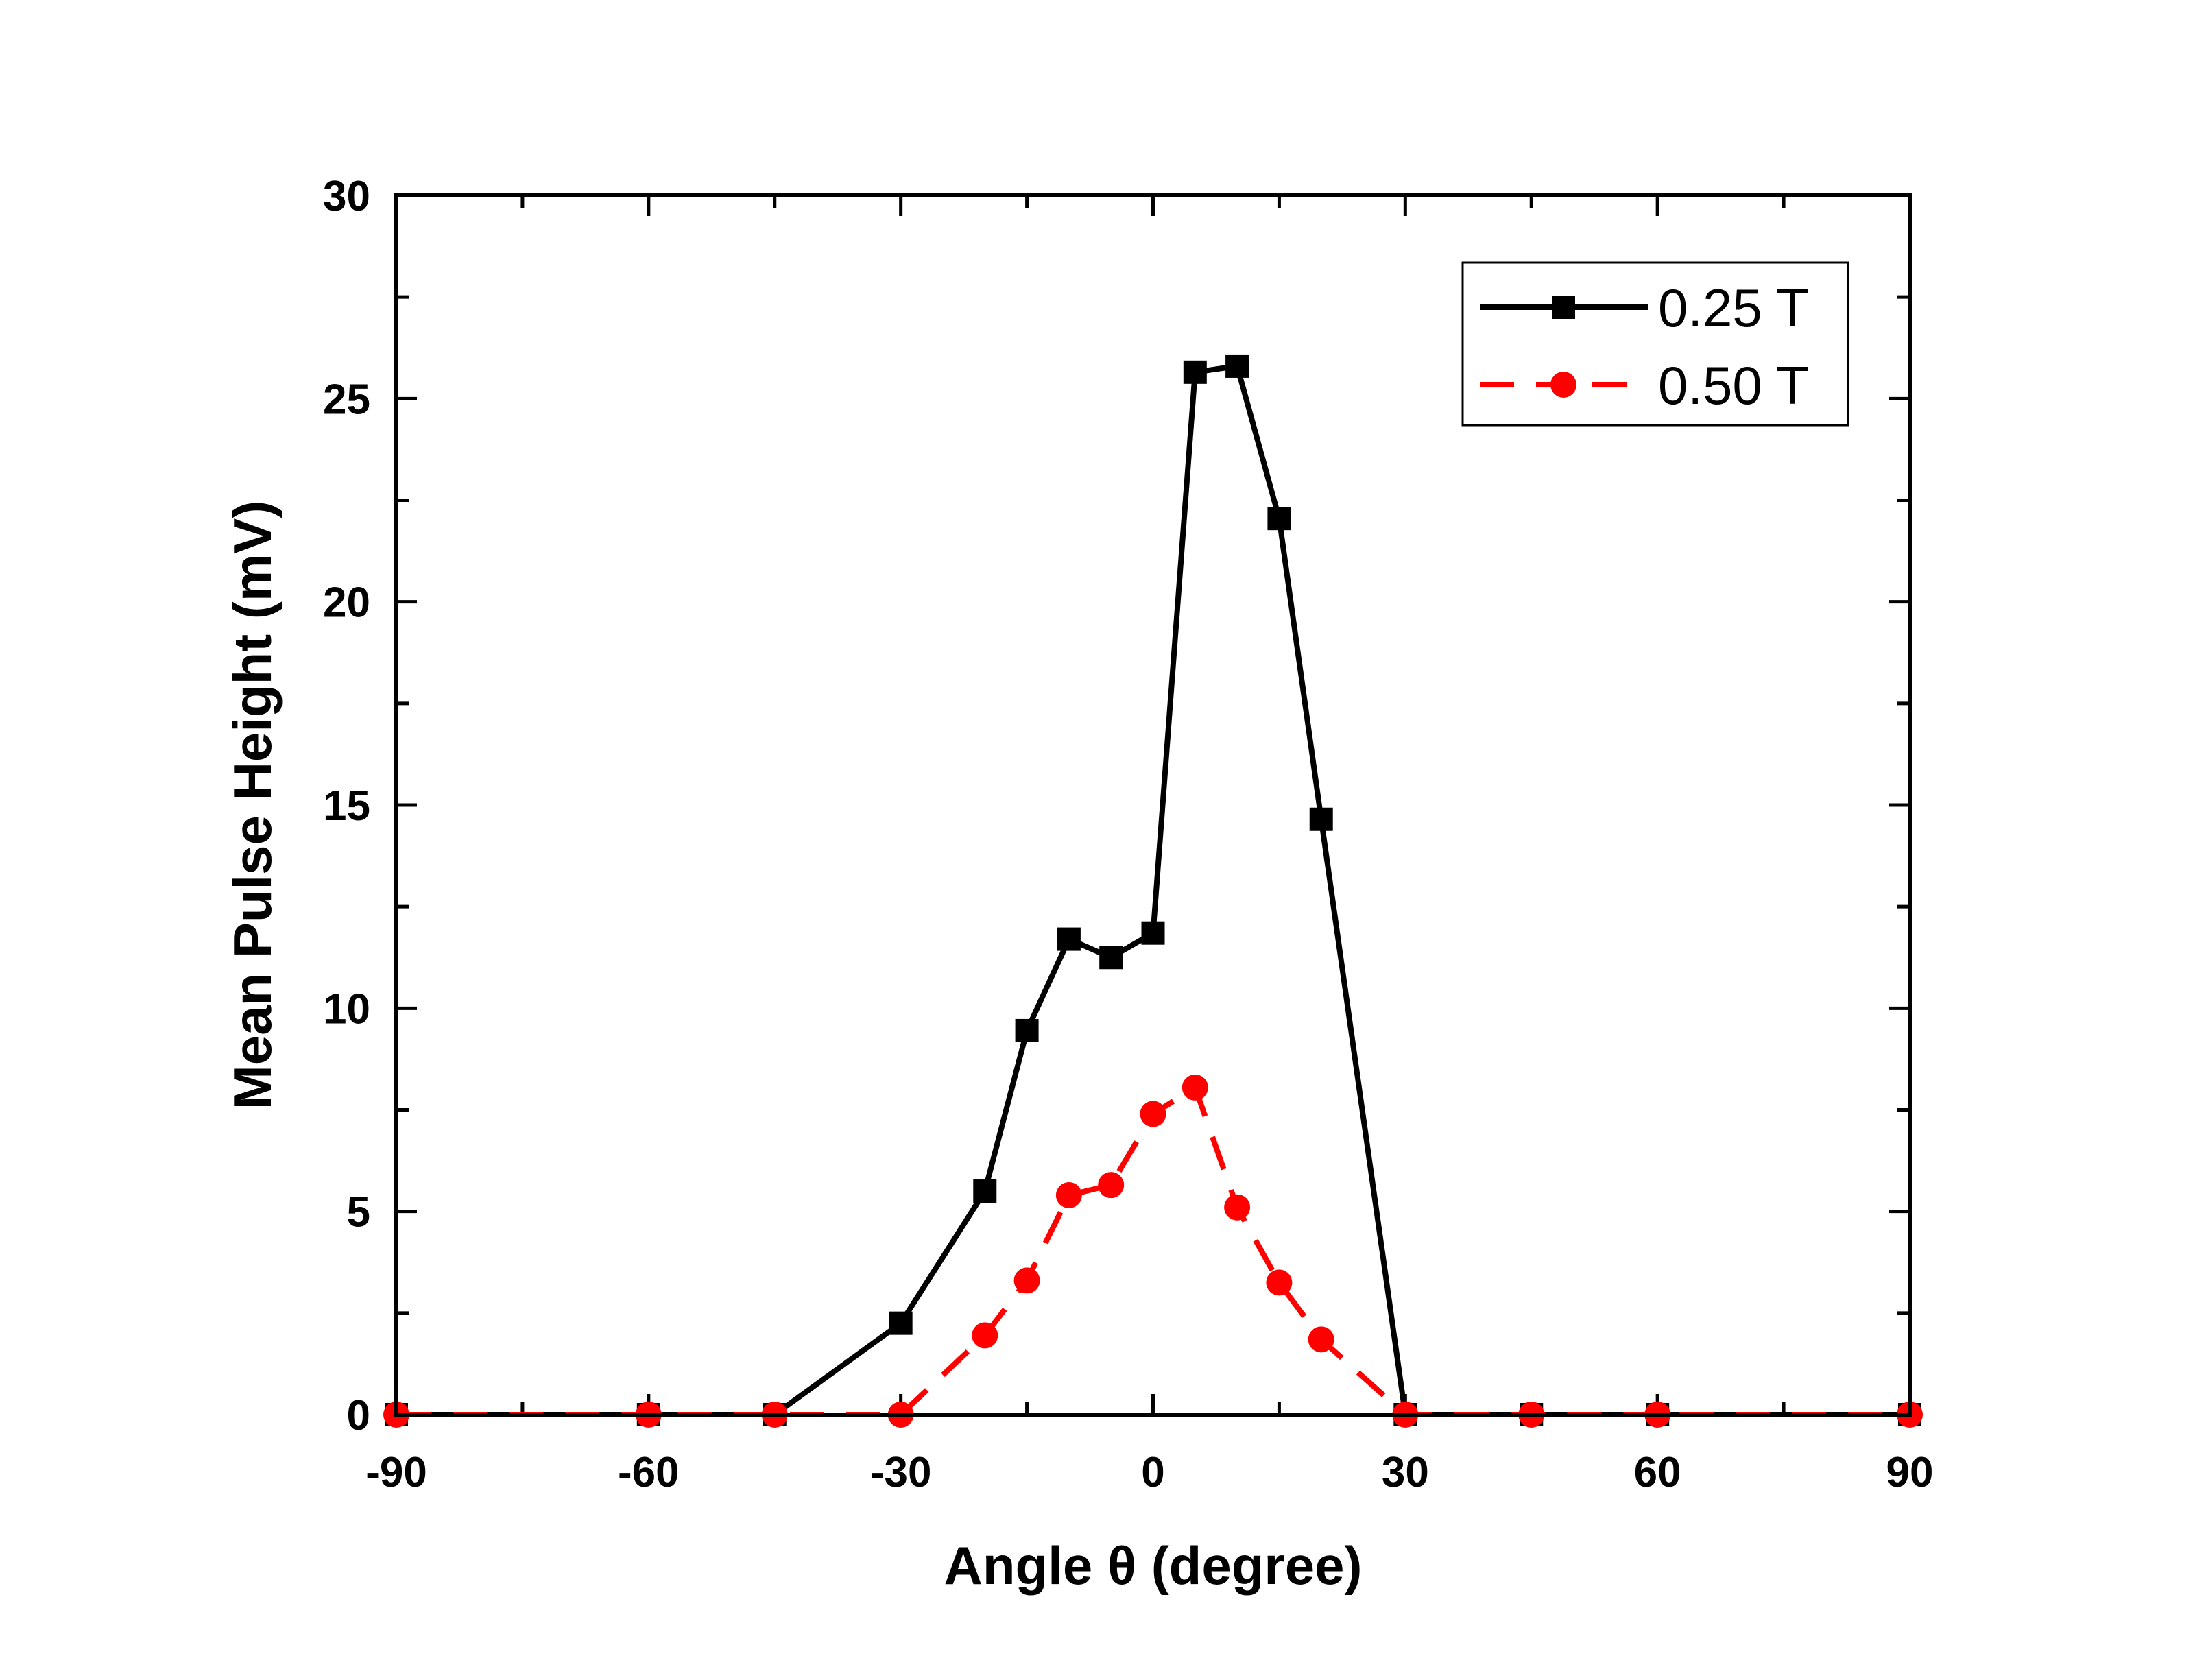  What do you see at coordinates (1153, 1565) in the screenshot?
I see `x-axis-title: Angle θ (degree)` at bounding box center [1153, 1565].